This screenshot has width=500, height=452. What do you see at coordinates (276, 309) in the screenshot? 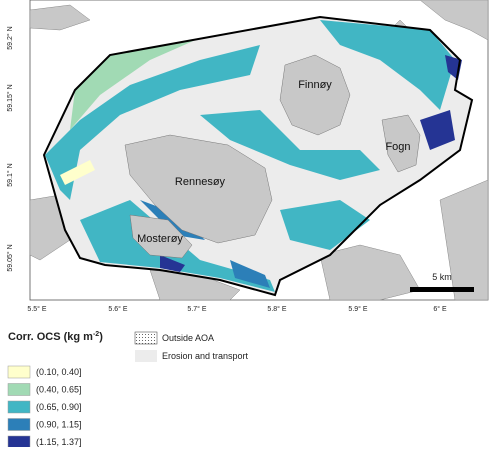
I see `lon-label: 5.8° E` at bounding box center [276, 309].